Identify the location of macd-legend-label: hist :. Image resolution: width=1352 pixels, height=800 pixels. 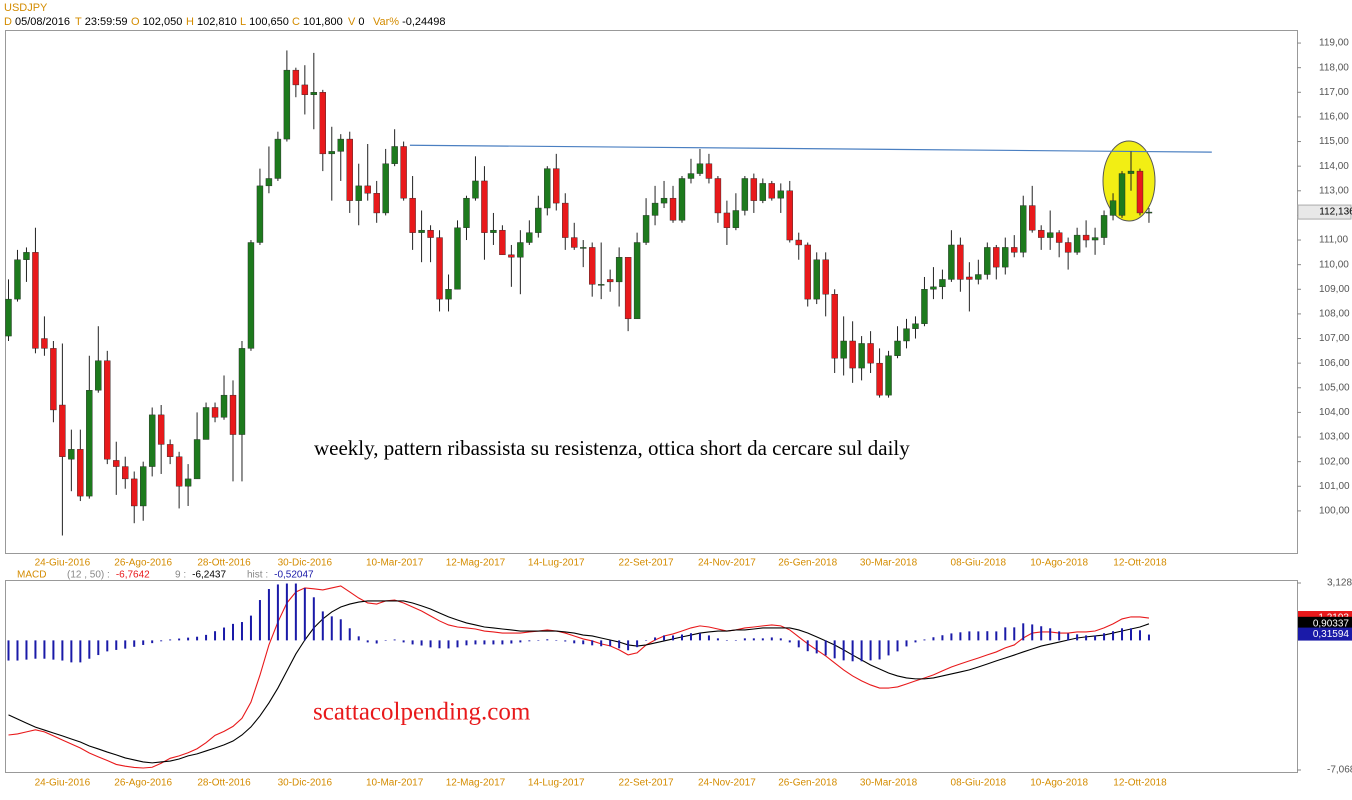
(257, 575).